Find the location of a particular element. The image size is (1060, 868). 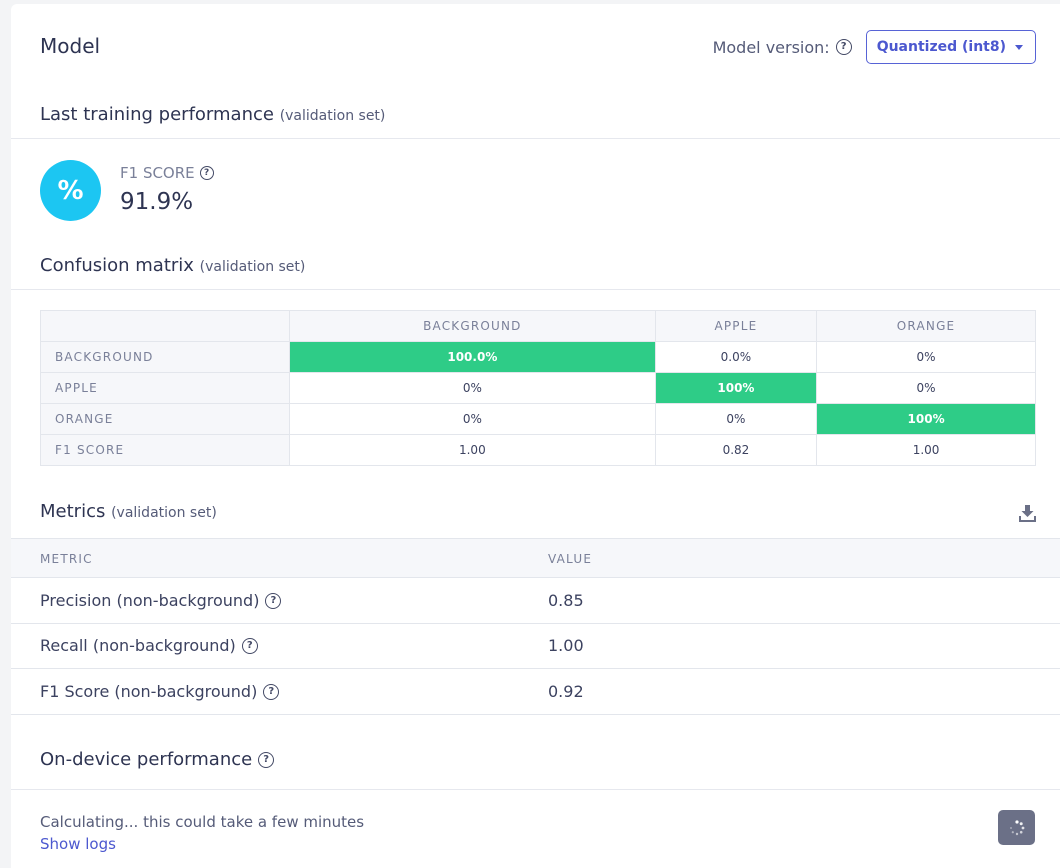

spinner-icon is located at coordinates (1016, 827).